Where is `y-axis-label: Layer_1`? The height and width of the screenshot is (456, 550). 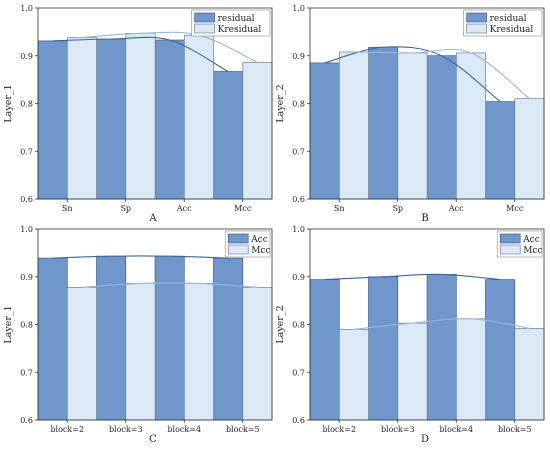
y-axis-label: Layer_1 is located at coordinates (8, 324).